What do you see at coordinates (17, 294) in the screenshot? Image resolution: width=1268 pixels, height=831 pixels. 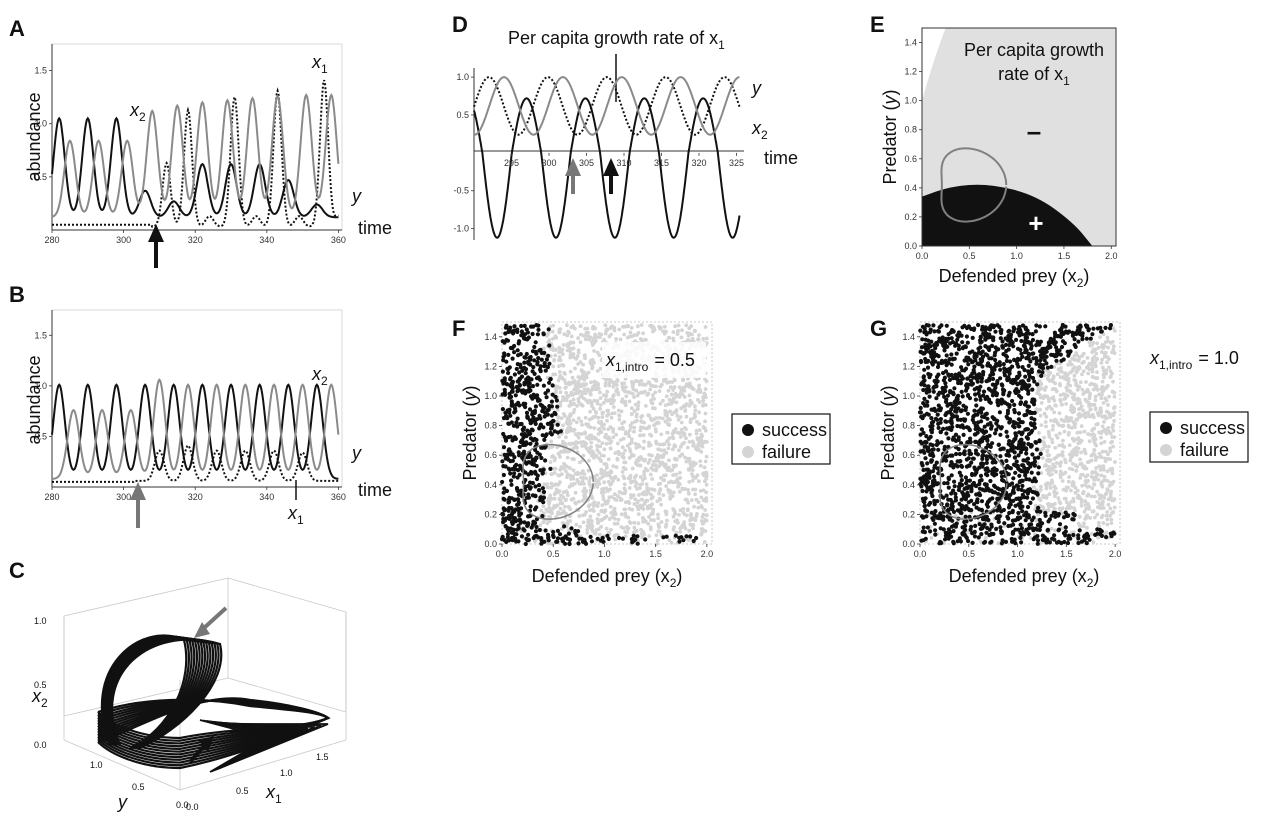 I see `panel-b-letter: B` at bounding box center [17, 294].